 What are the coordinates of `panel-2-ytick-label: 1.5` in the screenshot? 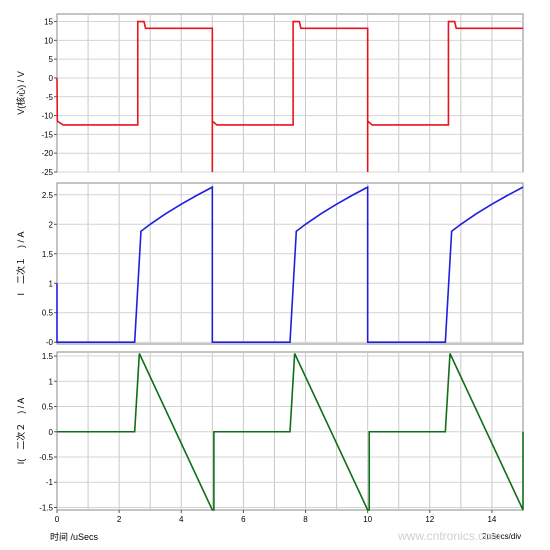 It's located at (48, 254).